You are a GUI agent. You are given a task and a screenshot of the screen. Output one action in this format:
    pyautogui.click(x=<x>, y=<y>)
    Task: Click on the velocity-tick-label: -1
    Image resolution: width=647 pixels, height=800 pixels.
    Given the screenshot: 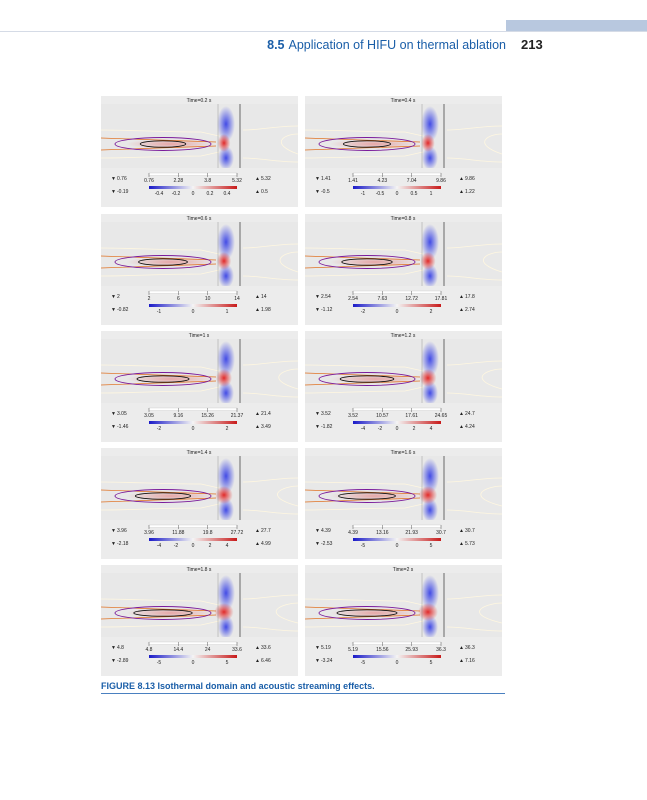 What is the action you would take?
    pyautogui.click(x=159, y=312)
    